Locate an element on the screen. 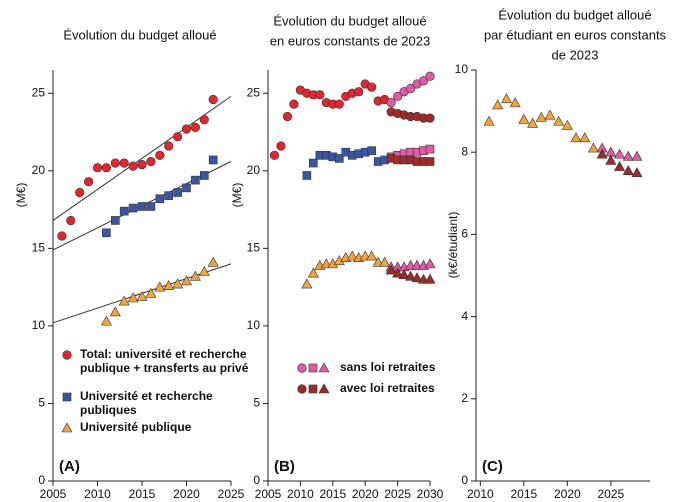  panel-label: (A) is located at coordinates (69, 466).